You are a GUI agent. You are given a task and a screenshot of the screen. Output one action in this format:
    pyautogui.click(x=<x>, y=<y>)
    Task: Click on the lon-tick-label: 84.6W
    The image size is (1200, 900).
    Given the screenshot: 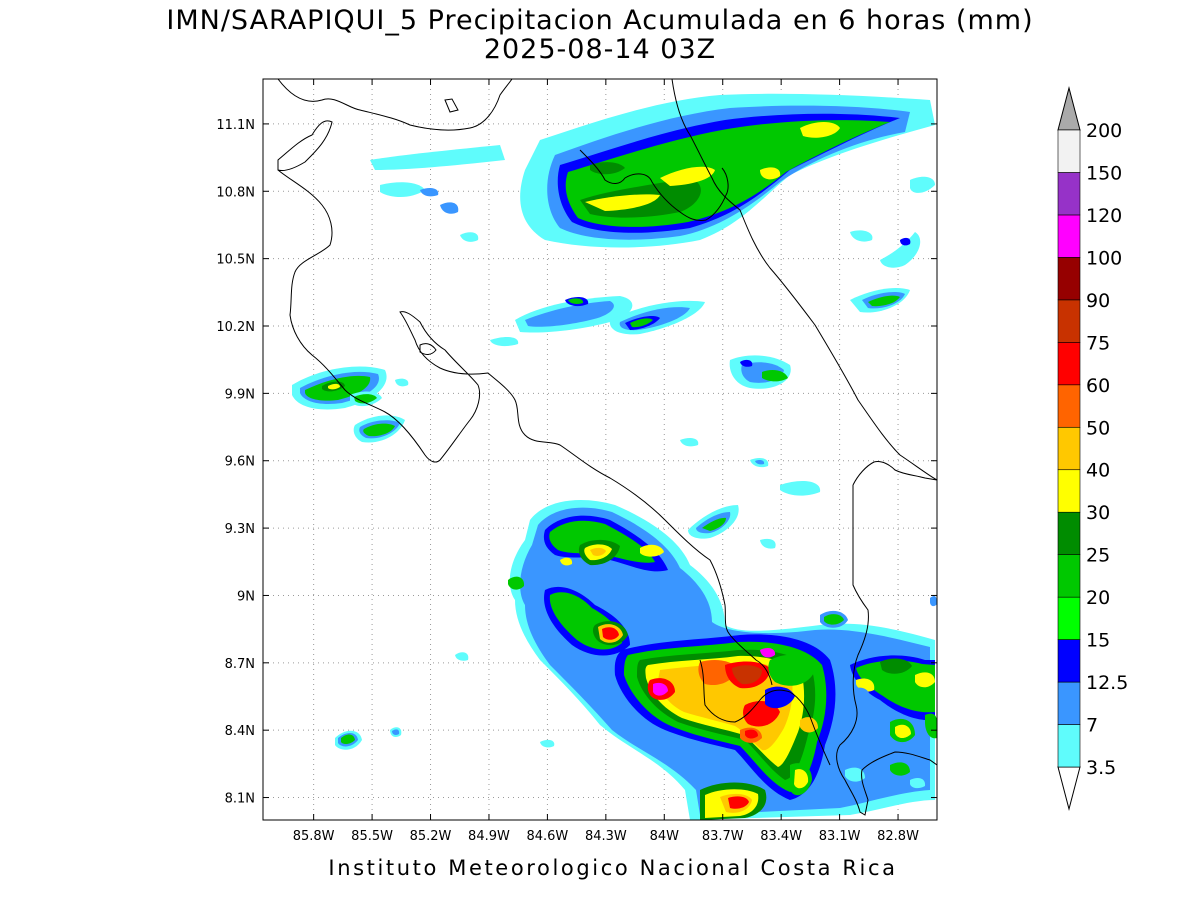 What is the action you would take?
    pyautogui.click(x=547, y=836)
    